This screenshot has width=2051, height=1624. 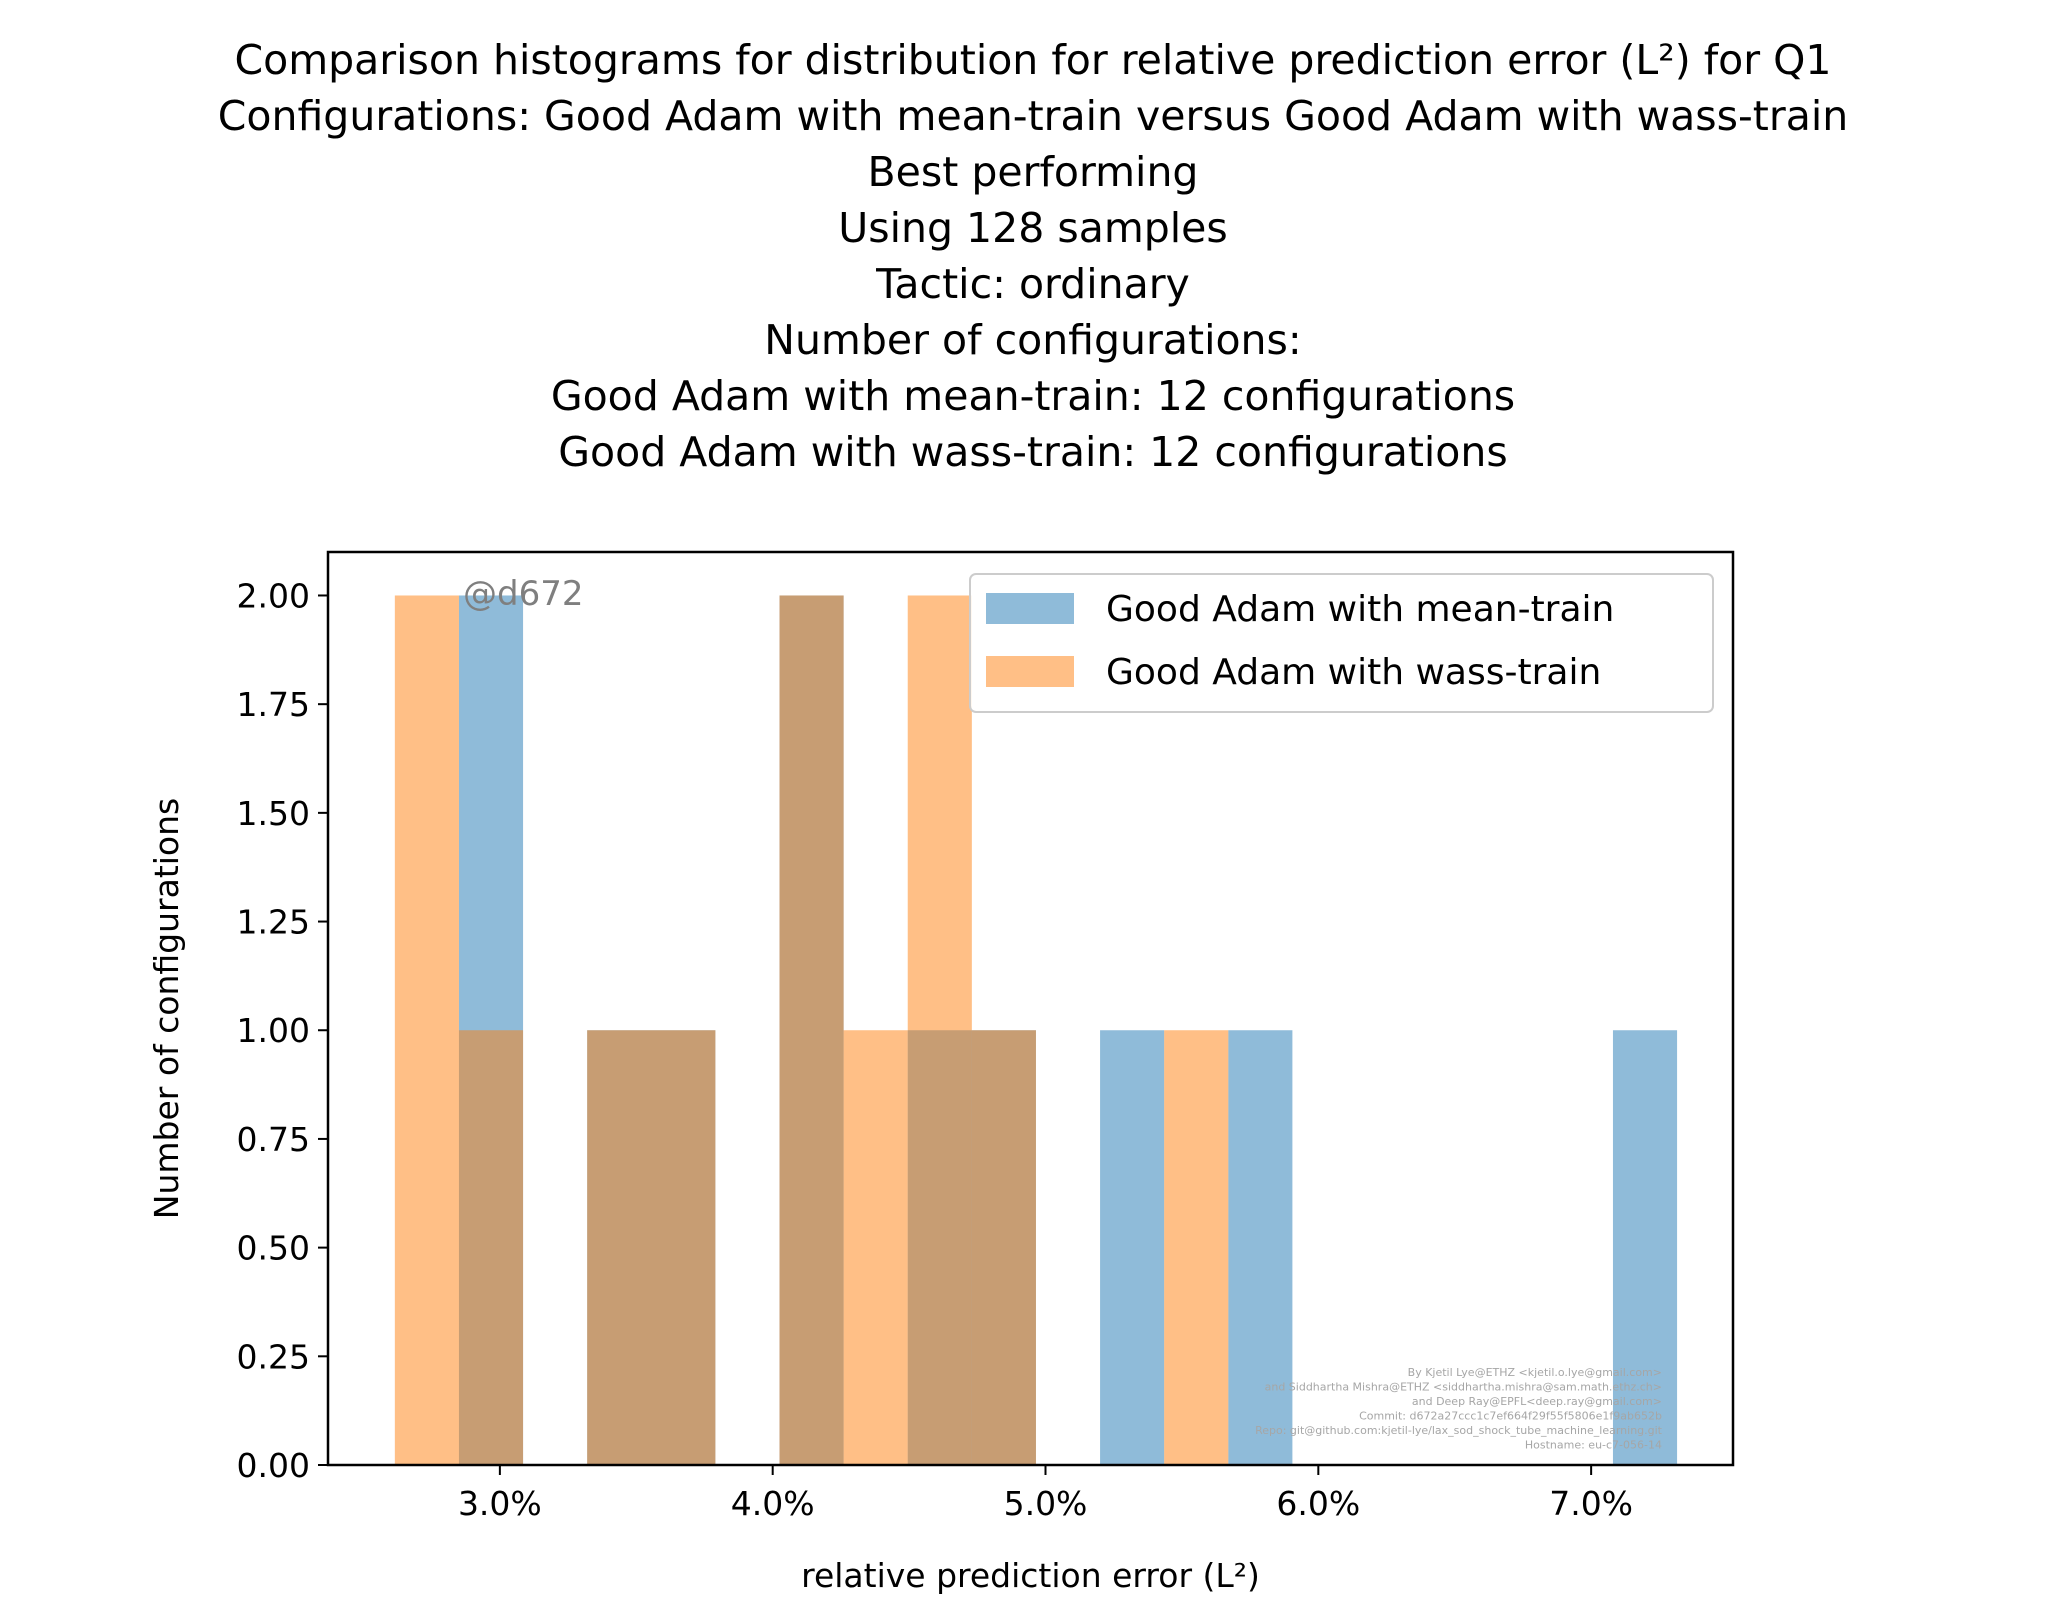 What do you see at coordinates (1593, 1445) in the screenshot?
I see `credit-line: Hostname: eu-c7-056-14` at bounding box center [1593, 1445].